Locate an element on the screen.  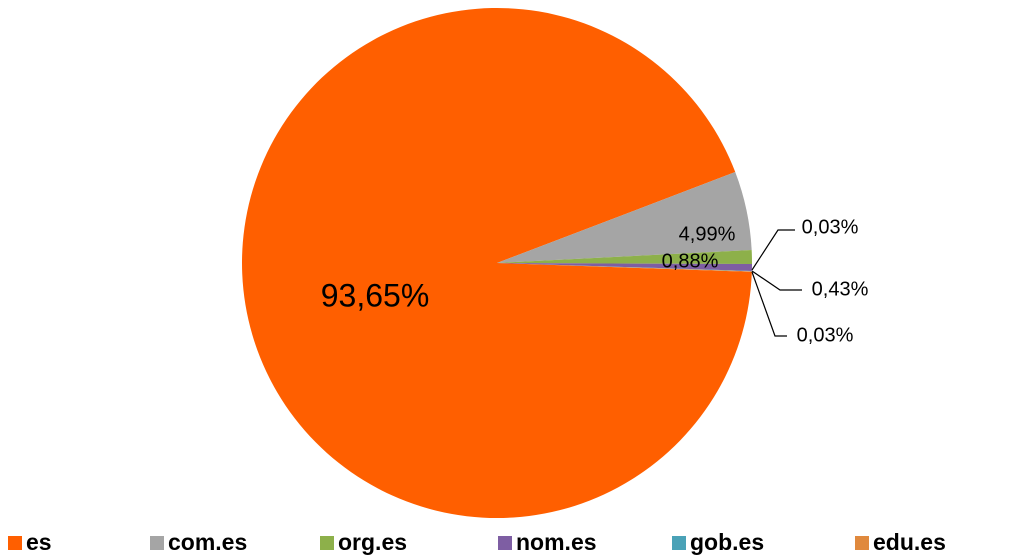
data-label: 0,88% is located at coordinates (690, 261).